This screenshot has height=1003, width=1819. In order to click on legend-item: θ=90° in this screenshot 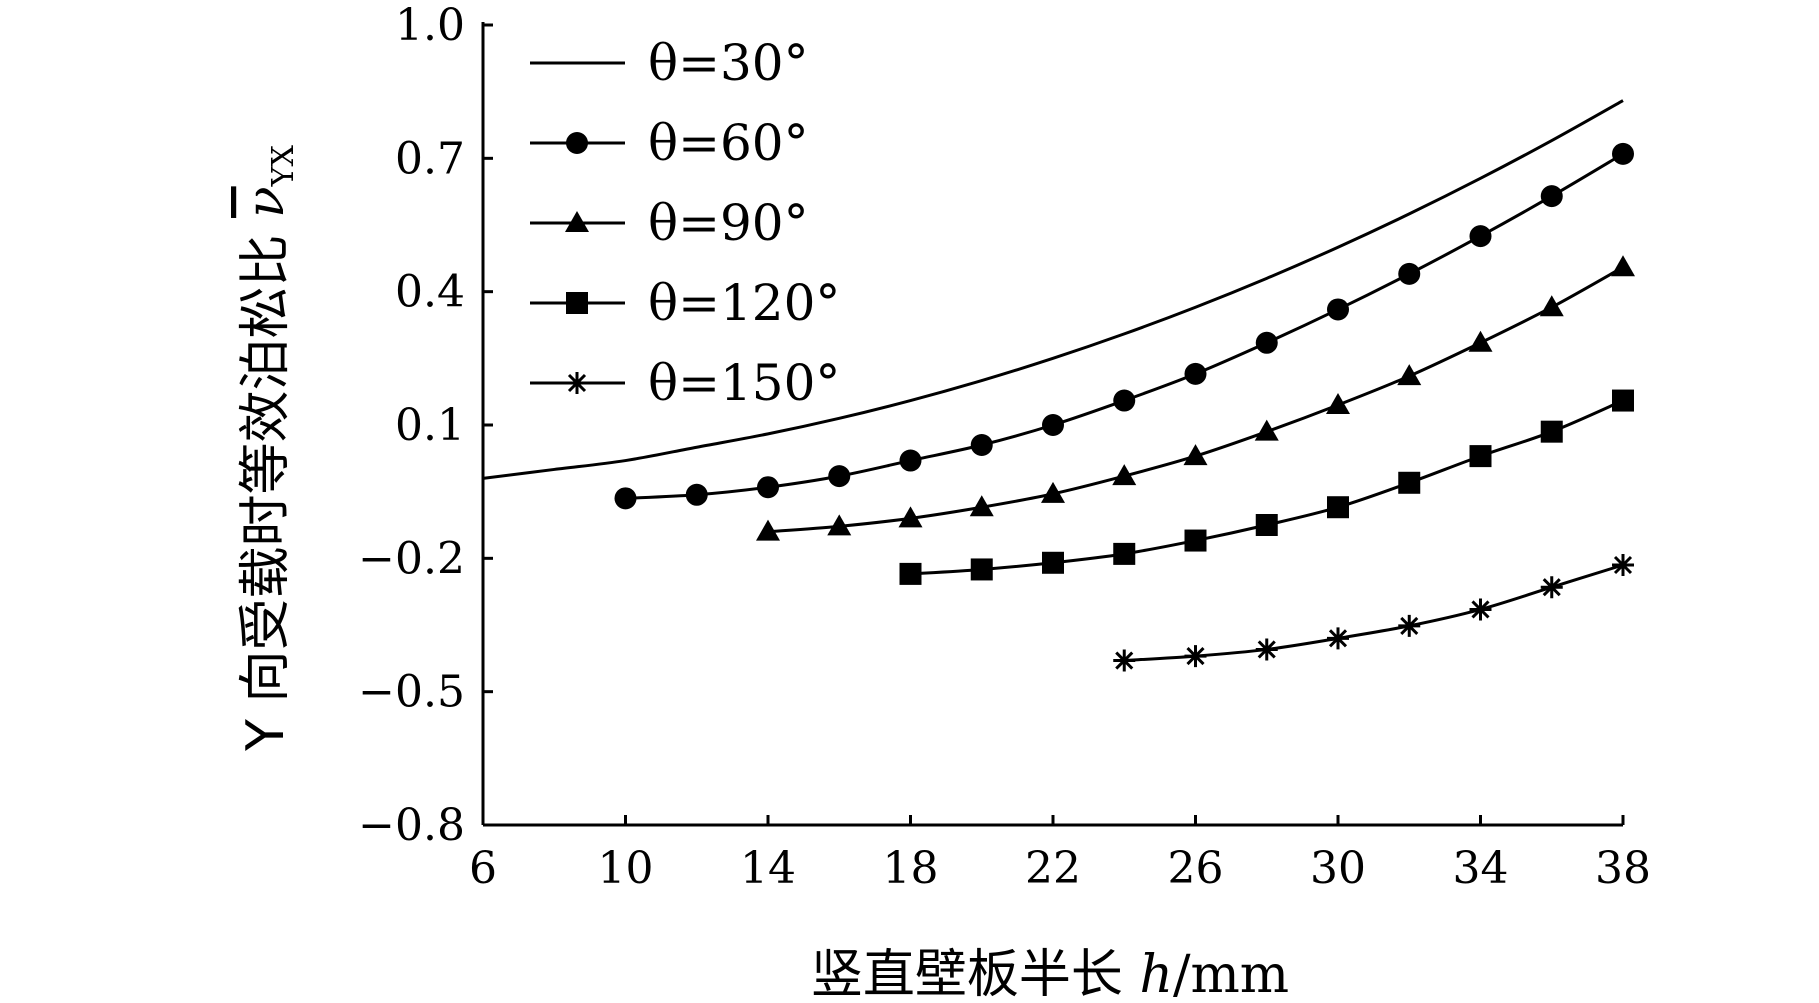, I will do `click(669, 223)`.